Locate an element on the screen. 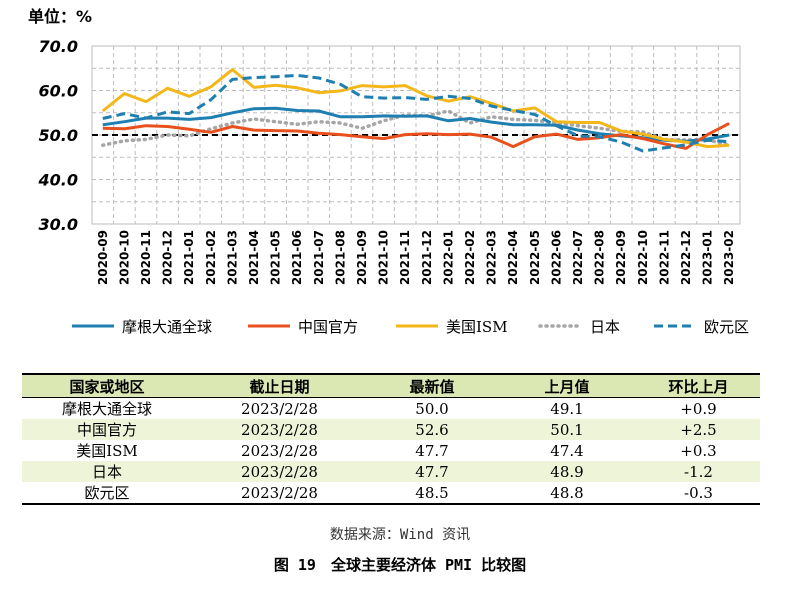  x-tick-label: 2021-03 is located at coordinates (232, 257).